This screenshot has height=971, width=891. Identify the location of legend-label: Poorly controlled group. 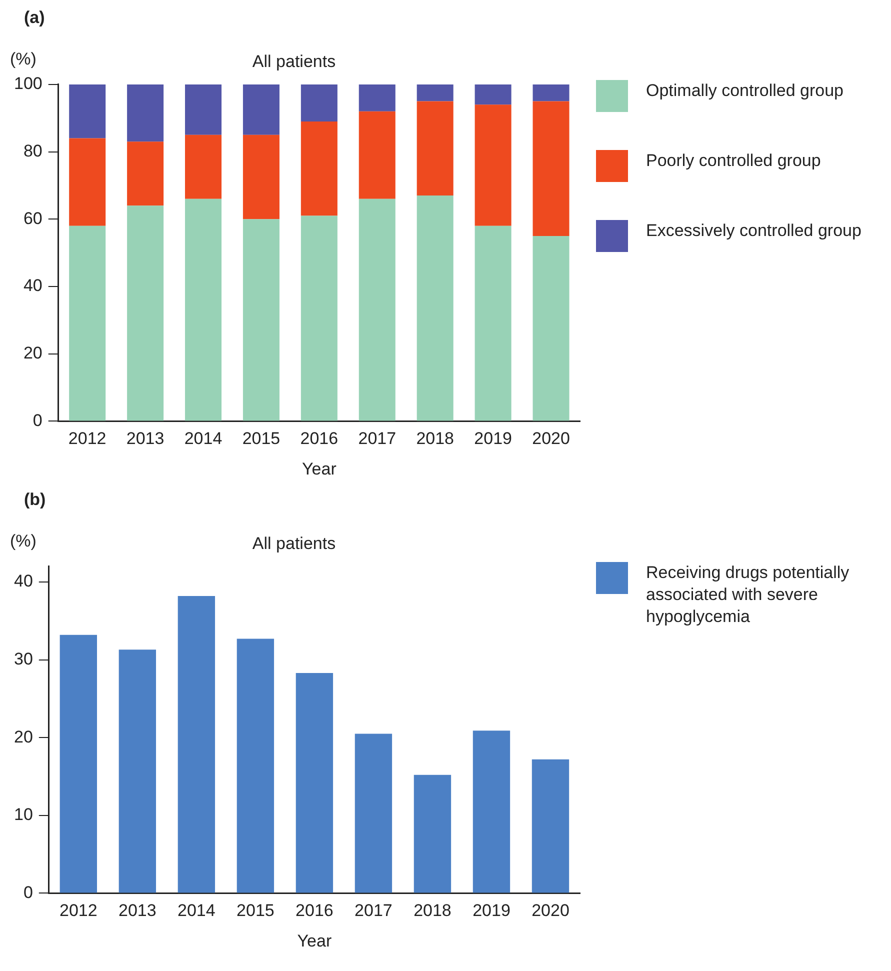
(733, 161).